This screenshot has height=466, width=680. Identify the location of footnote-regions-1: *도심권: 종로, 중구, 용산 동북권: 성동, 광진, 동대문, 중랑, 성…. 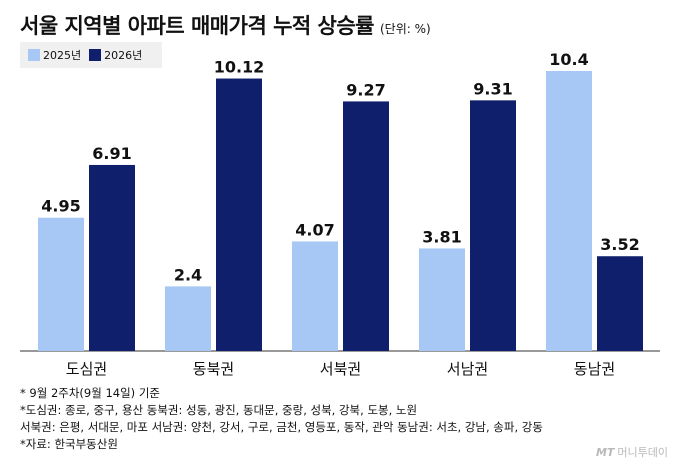
(219, 410).